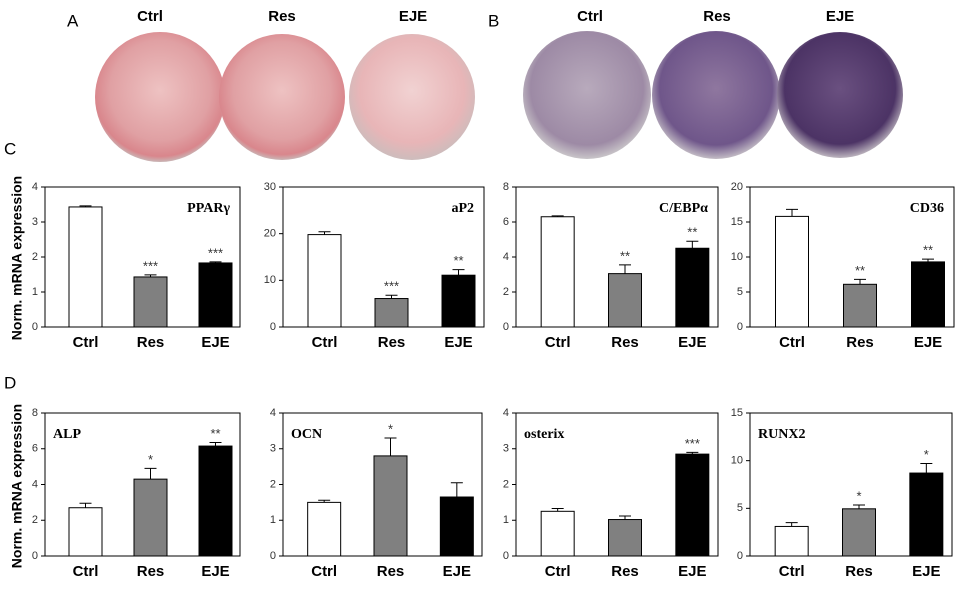  I want to click on chart-title: PPARγ, so click(208, 208).